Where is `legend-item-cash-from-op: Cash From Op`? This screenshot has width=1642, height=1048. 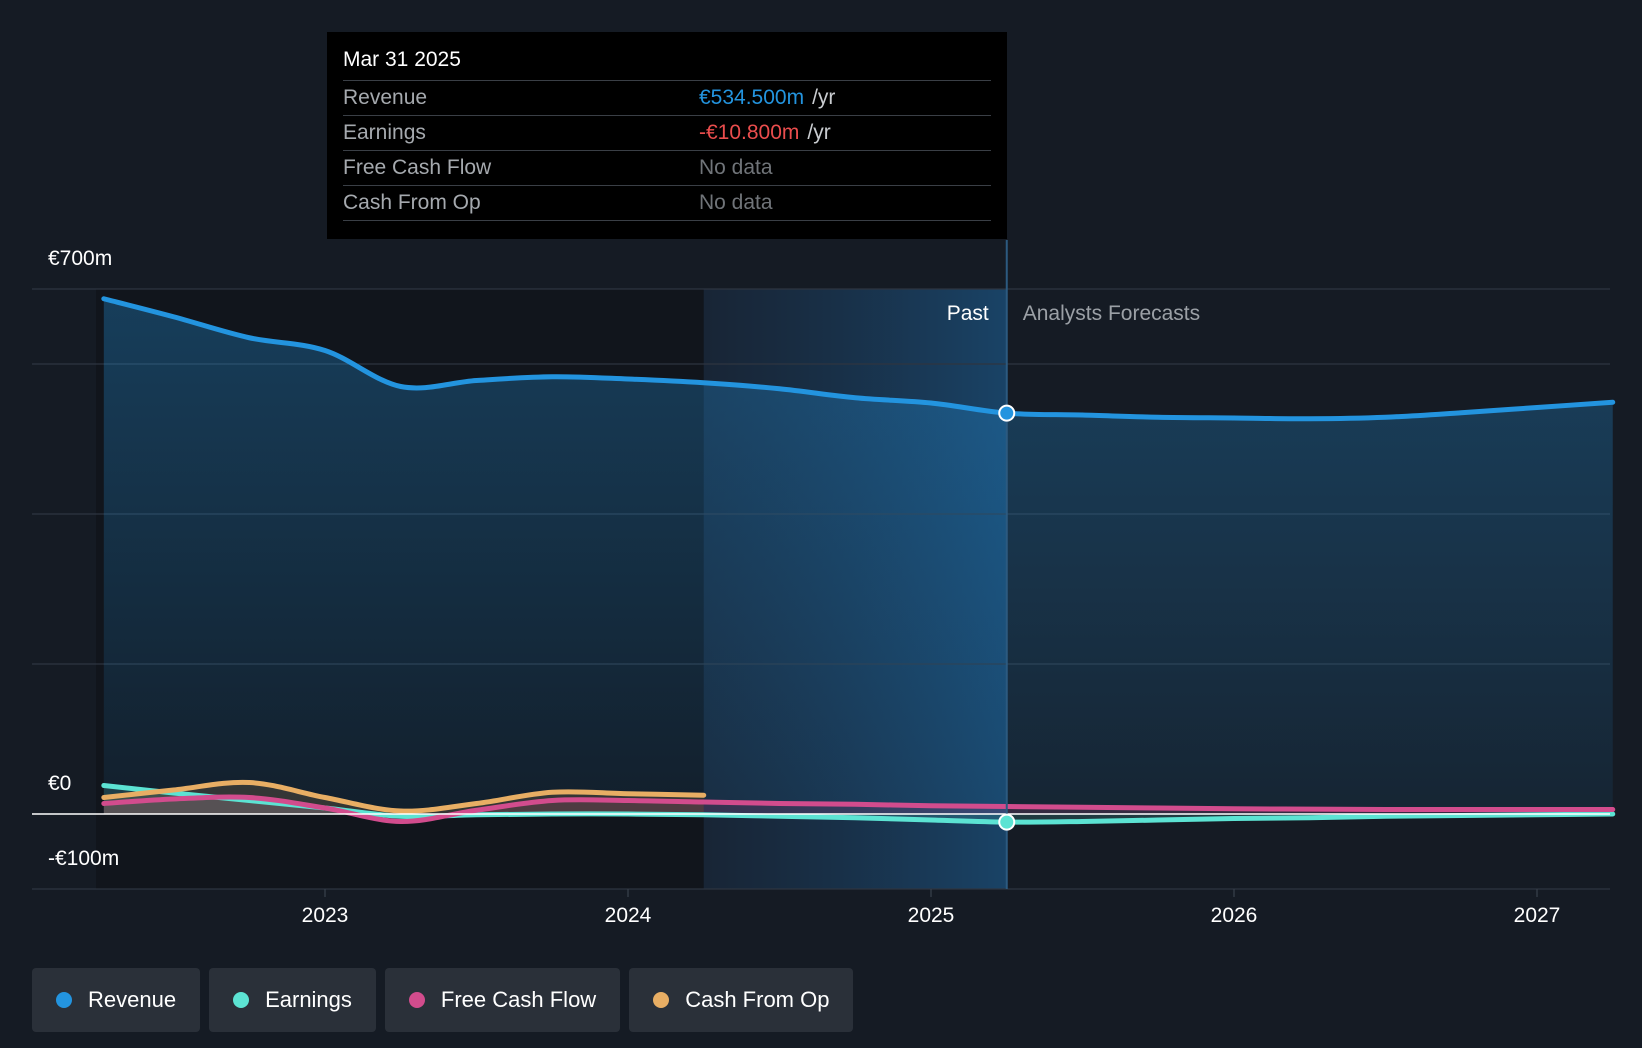
legend-item-cash-from-op: Cash From Op is located at coordinates (741, 1000).